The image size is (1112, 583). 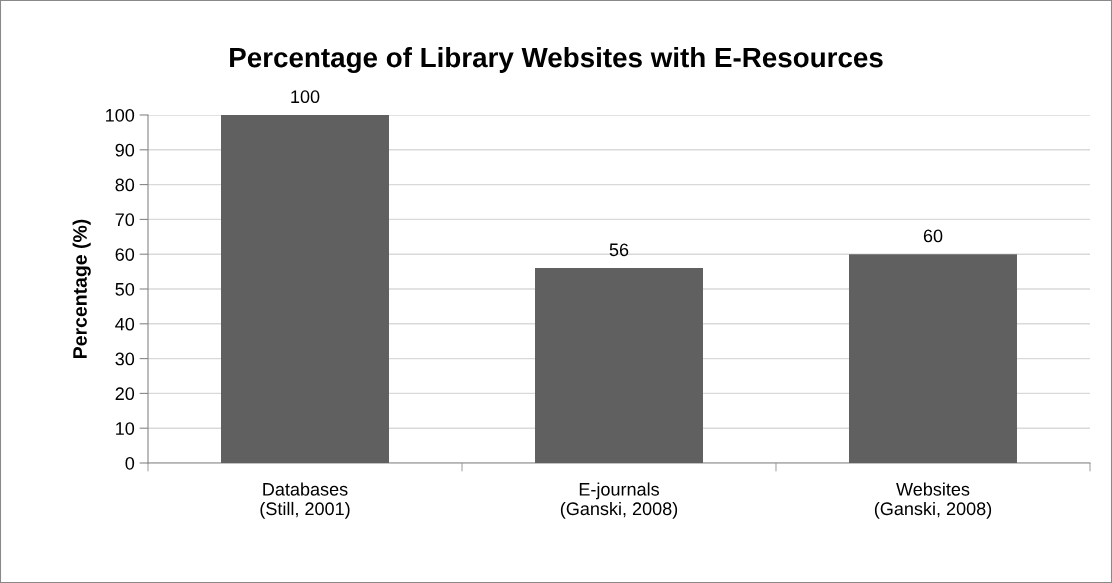 I want to click on x-tick-label: Websites (Ganski, 2008), so click(x=933, y=500).